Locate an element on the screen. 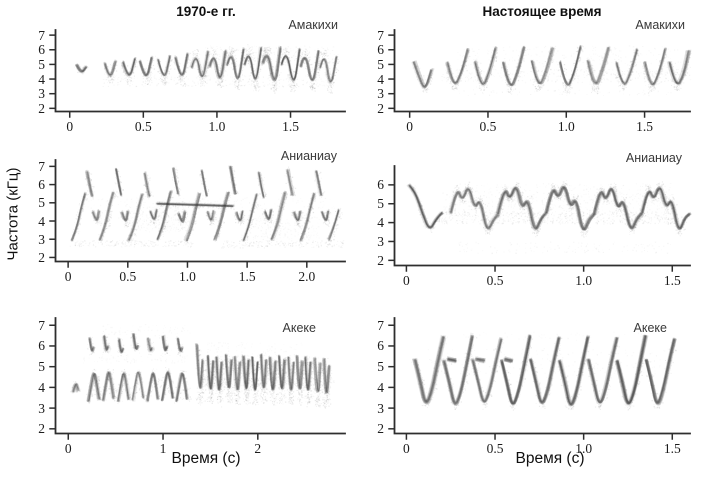 The image size is (703, 480). panel-anianiau-present: Анианиау 2 3 4 5 6 0 0.5 1.0 1.5 is located at coordinates (536, 219).